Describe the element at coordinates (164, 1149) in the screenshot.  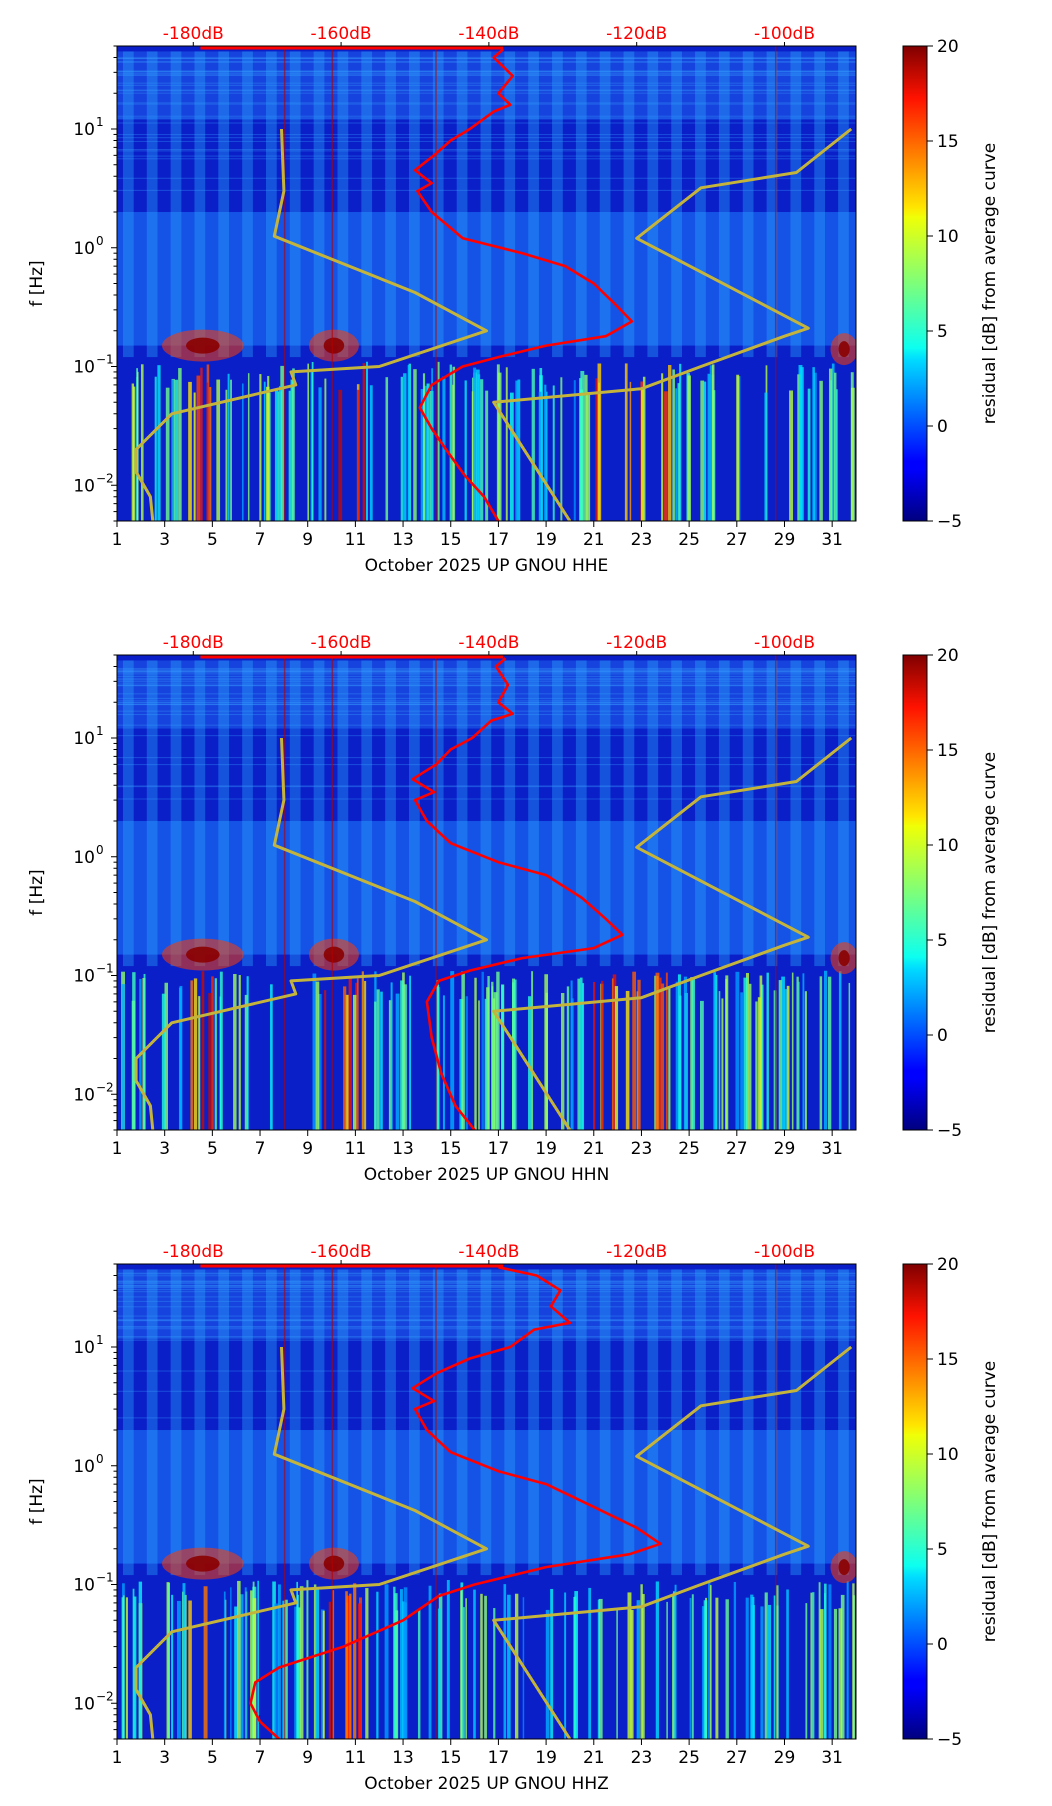
I see `x-tick-label: 3` at that location.